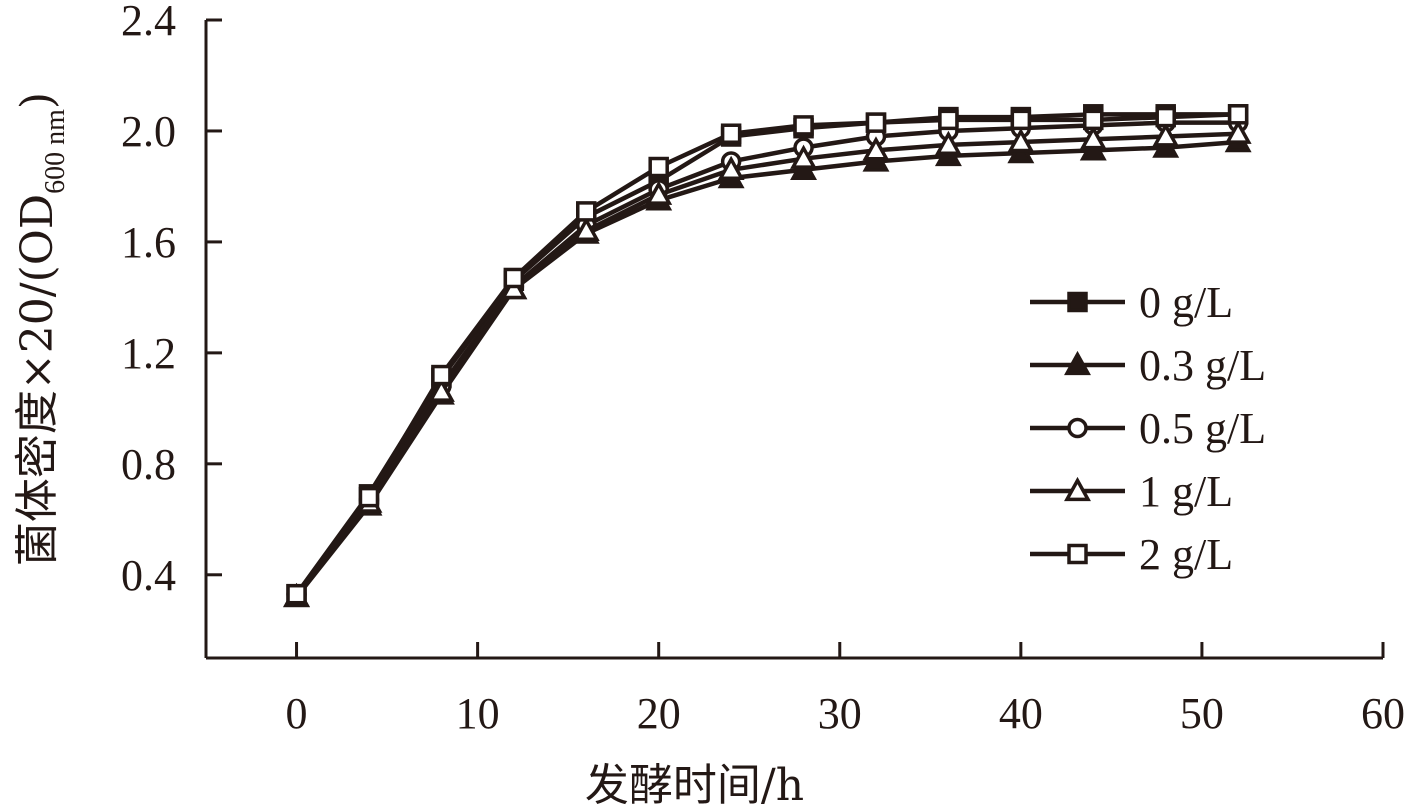  Describe the element at coordinates (1186, 491) in the screenshot. I see `legend-label: 1 g/L` at that location.